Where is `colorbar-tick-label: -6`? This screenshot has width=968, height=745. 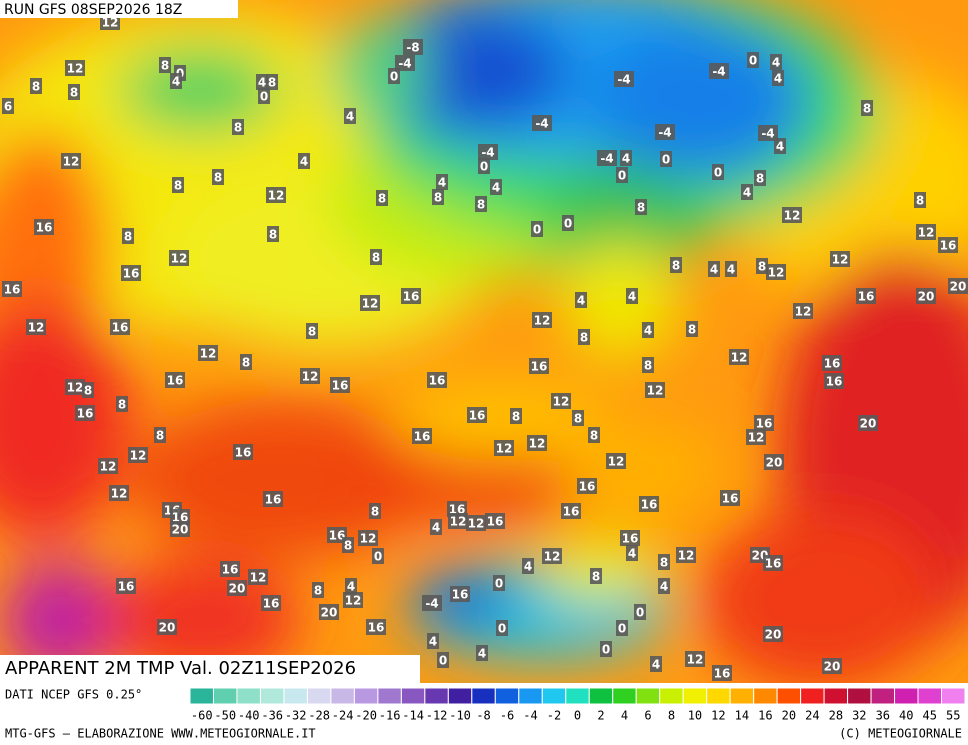
colorbar-tick-label: -6 is located at coordinates (507, 716).